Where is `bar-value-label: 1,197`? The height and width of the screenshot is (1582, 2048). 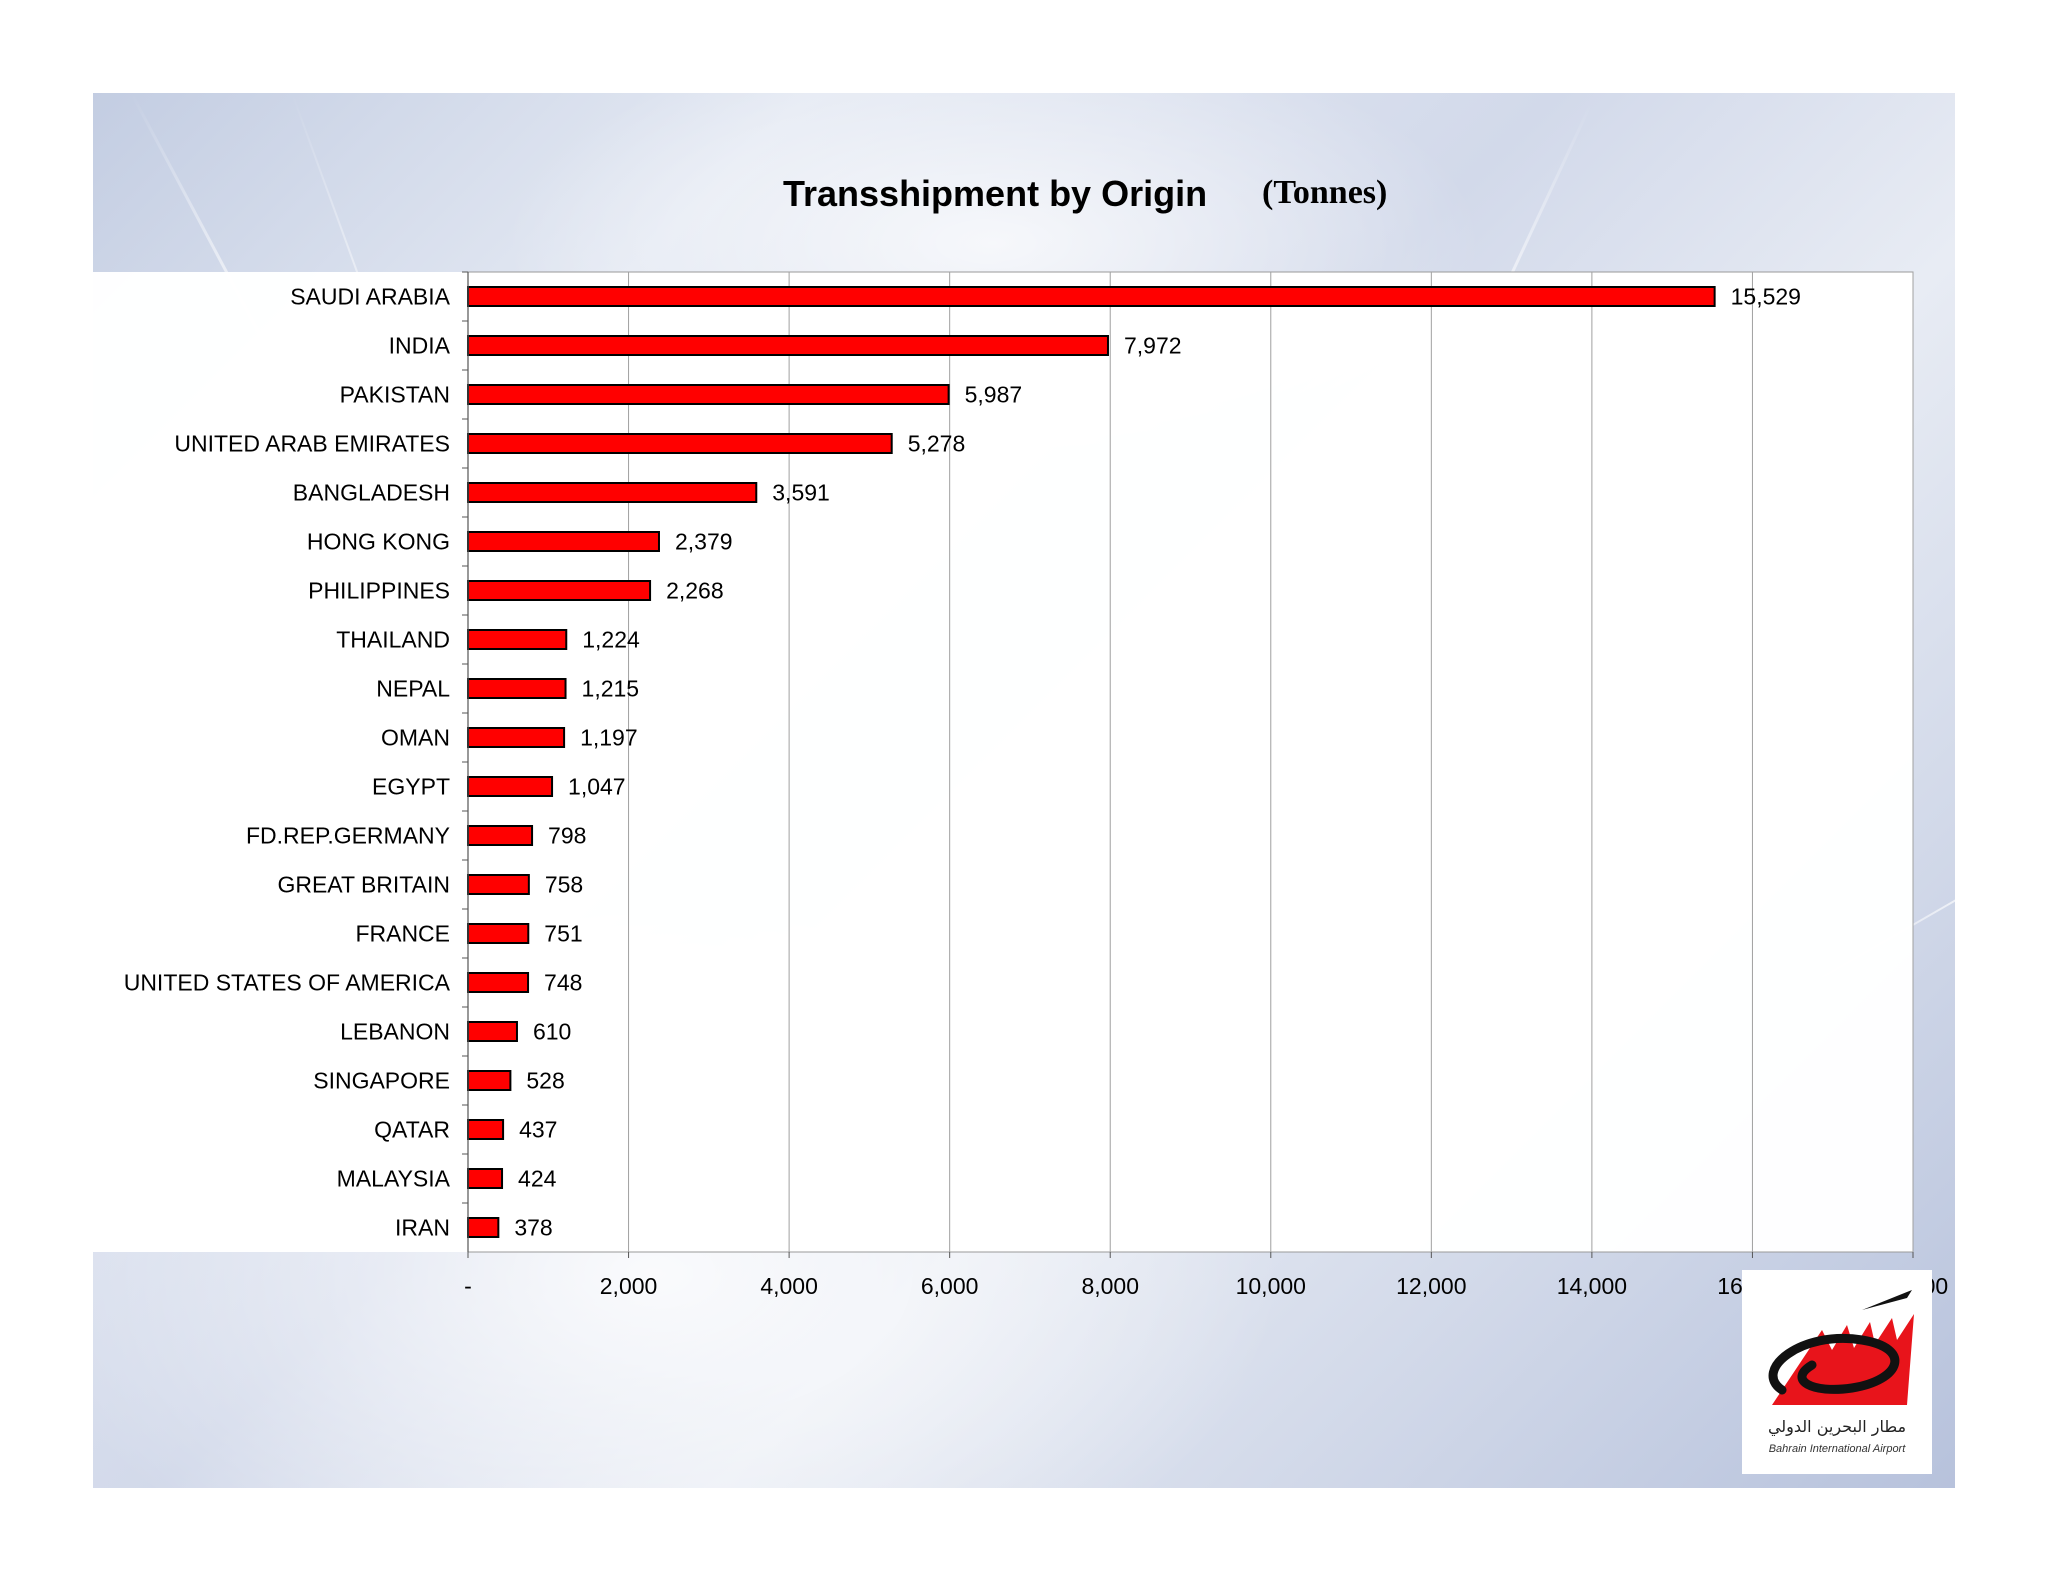 bar-value-label: 1,197 is located at coordinates (609, 738).